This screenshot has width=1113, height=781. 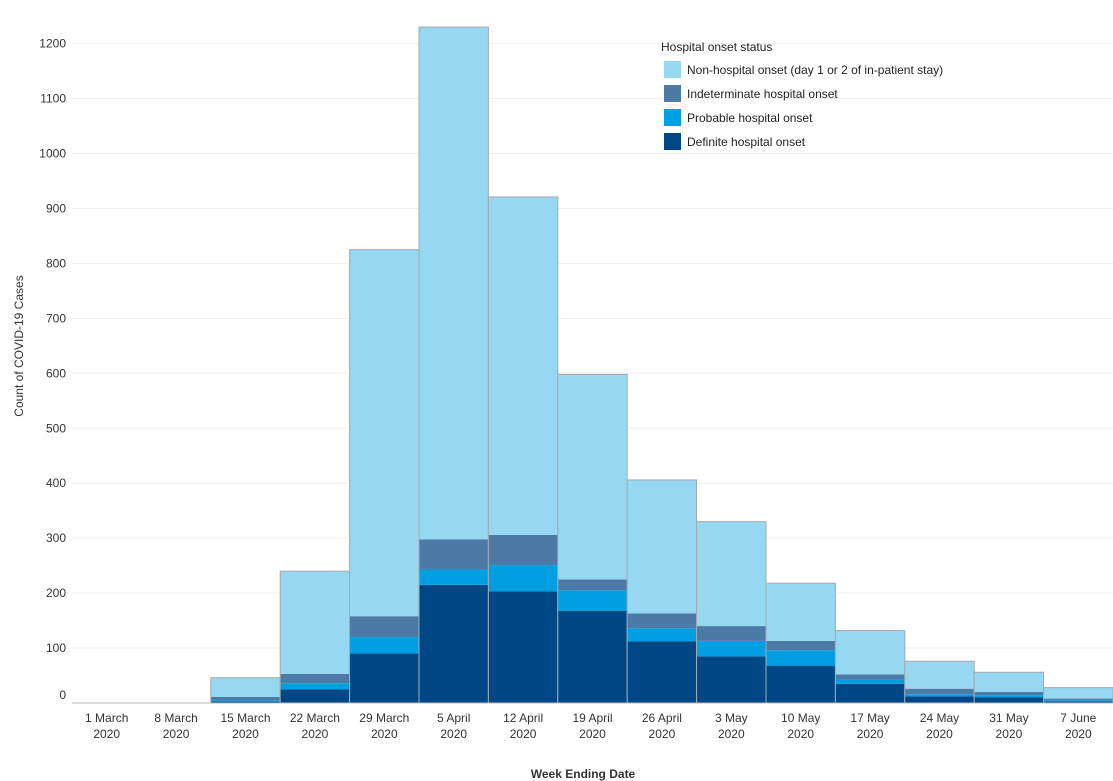 What do you see at coordinates (716, 47) in the screenshot?
I see `legend-title: Hospital onset status` at bounding box center [716, 47].